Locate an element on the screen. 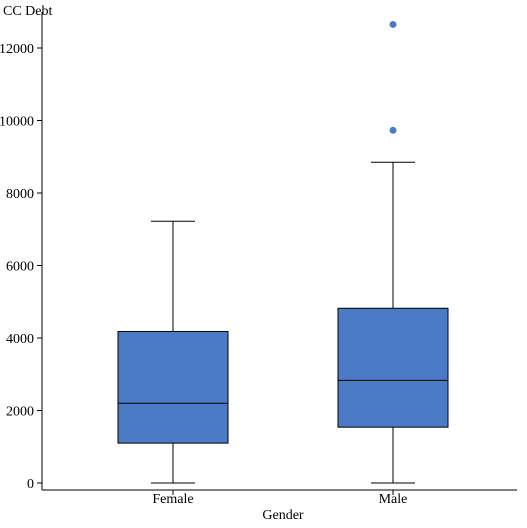  y-tick-label: 2000 is located at coordinates (20, 412).